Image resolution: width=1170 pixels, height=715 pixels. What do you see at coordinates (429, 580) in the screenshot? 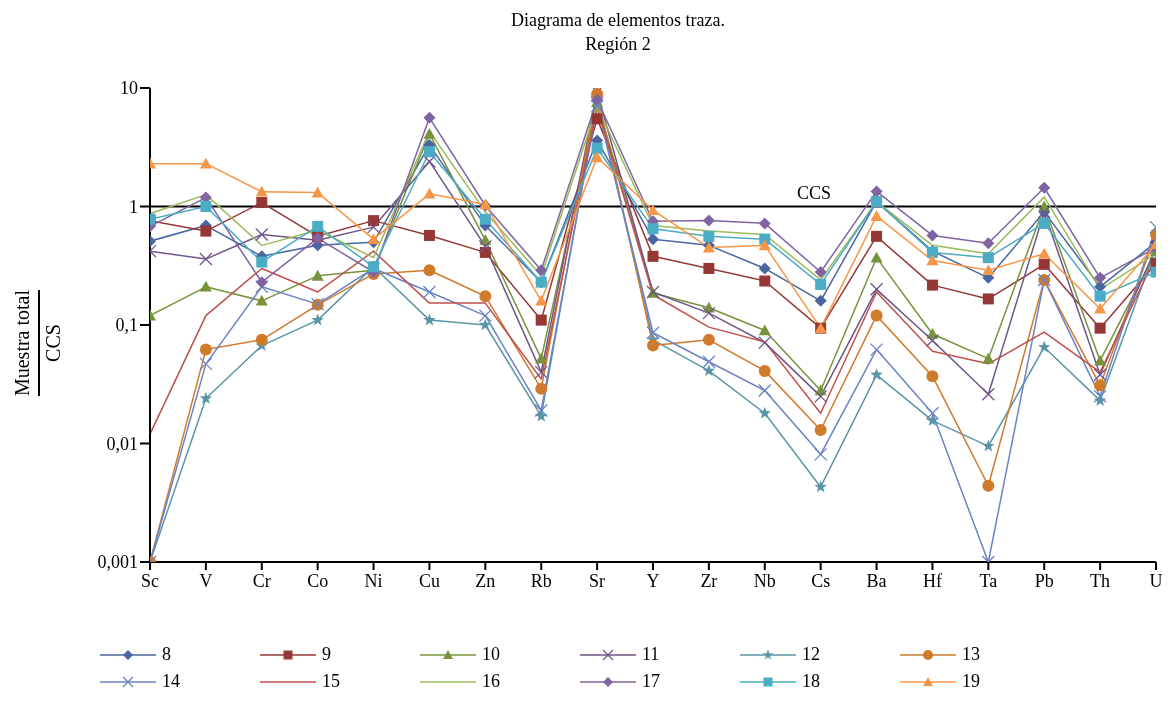
I see `x-tick-label: Cu` at bounding box center [429, 580].